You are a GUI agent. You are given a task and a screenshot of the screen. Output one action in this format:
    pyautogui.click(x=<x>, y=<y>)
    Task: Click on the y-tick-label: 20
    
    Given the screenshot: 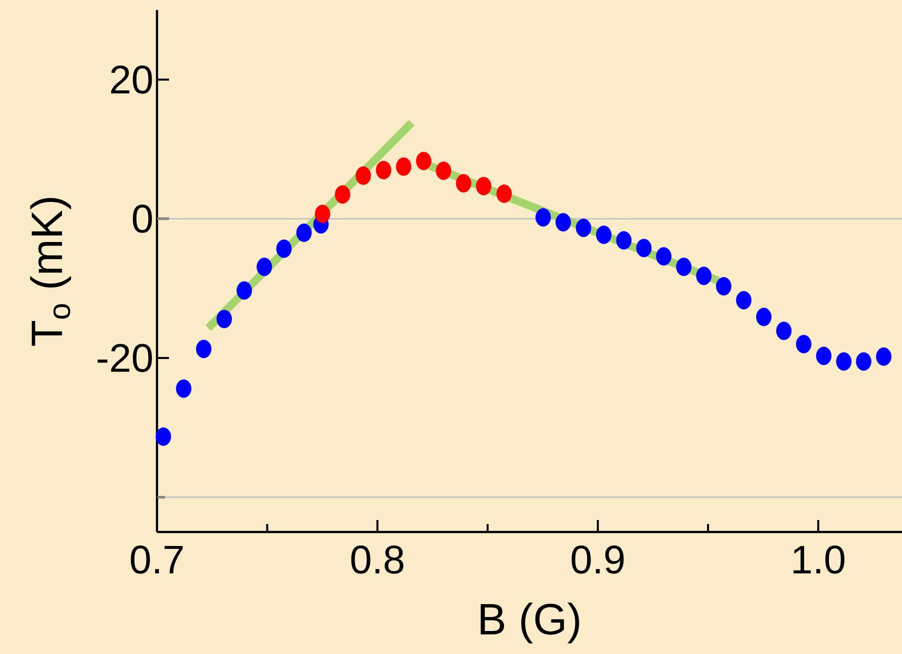 What is the action you would take?
    pyautogui.click(x=131, y=79)
    